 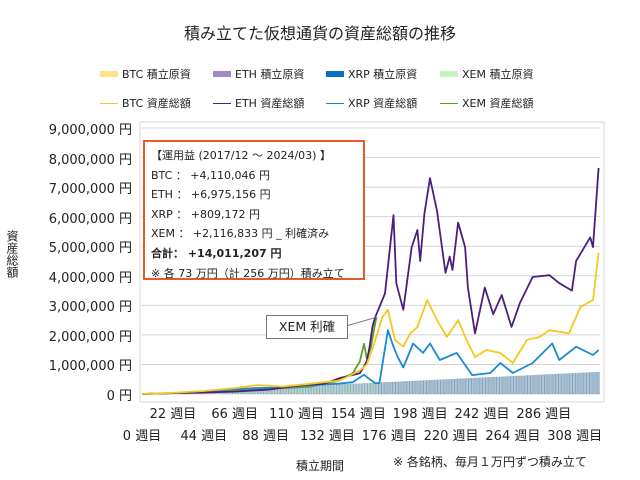 What do you see at coordinates (335, 103) in the screenshot?
I see `legend-line` at bounding box center [335, 103].